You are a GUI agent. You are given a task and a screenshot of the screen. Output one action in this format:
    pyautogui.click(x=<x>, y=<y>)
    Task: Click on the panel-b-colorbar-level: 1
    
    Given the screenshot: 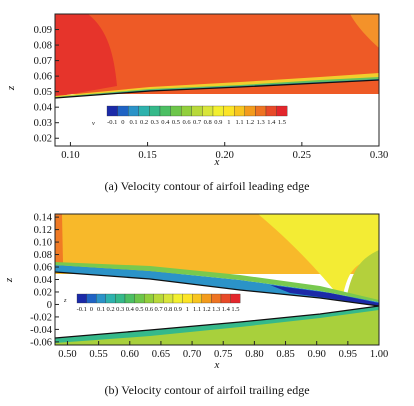 What is the action you would take?
    pyautogui.click(x=187, y=309)
    